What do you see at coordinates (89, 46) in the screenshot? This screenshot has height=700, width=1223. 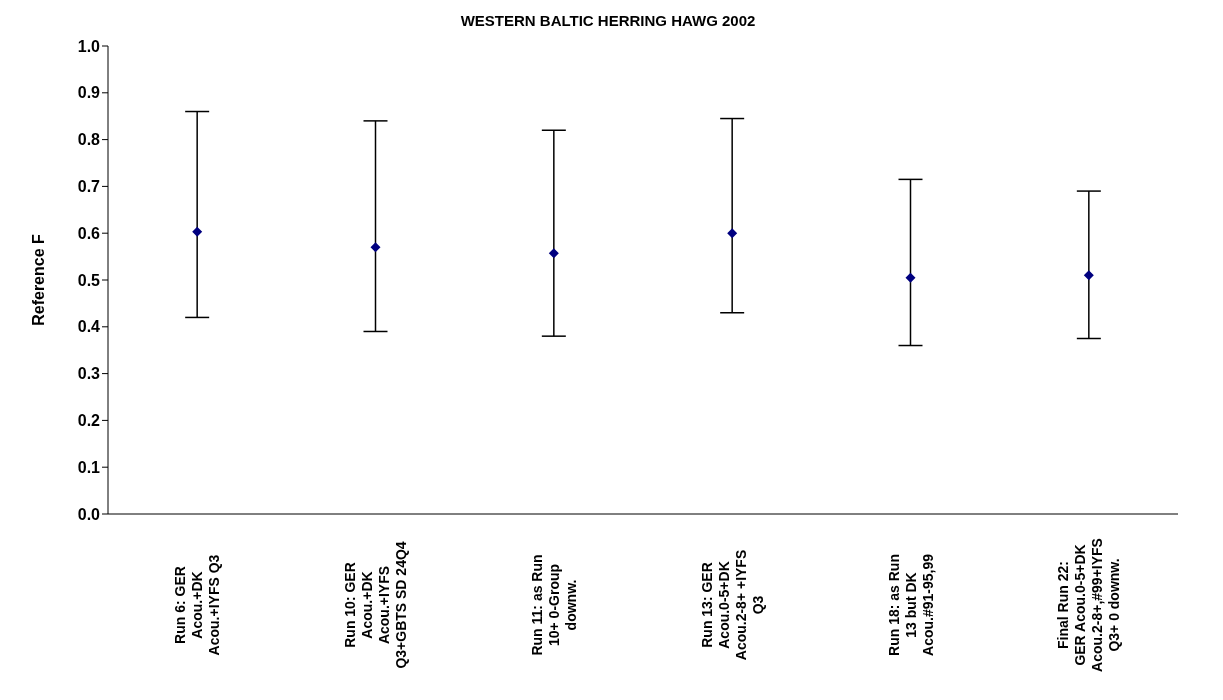 I see `y-tick-label: 1.0` at bounding box center [89, 46].